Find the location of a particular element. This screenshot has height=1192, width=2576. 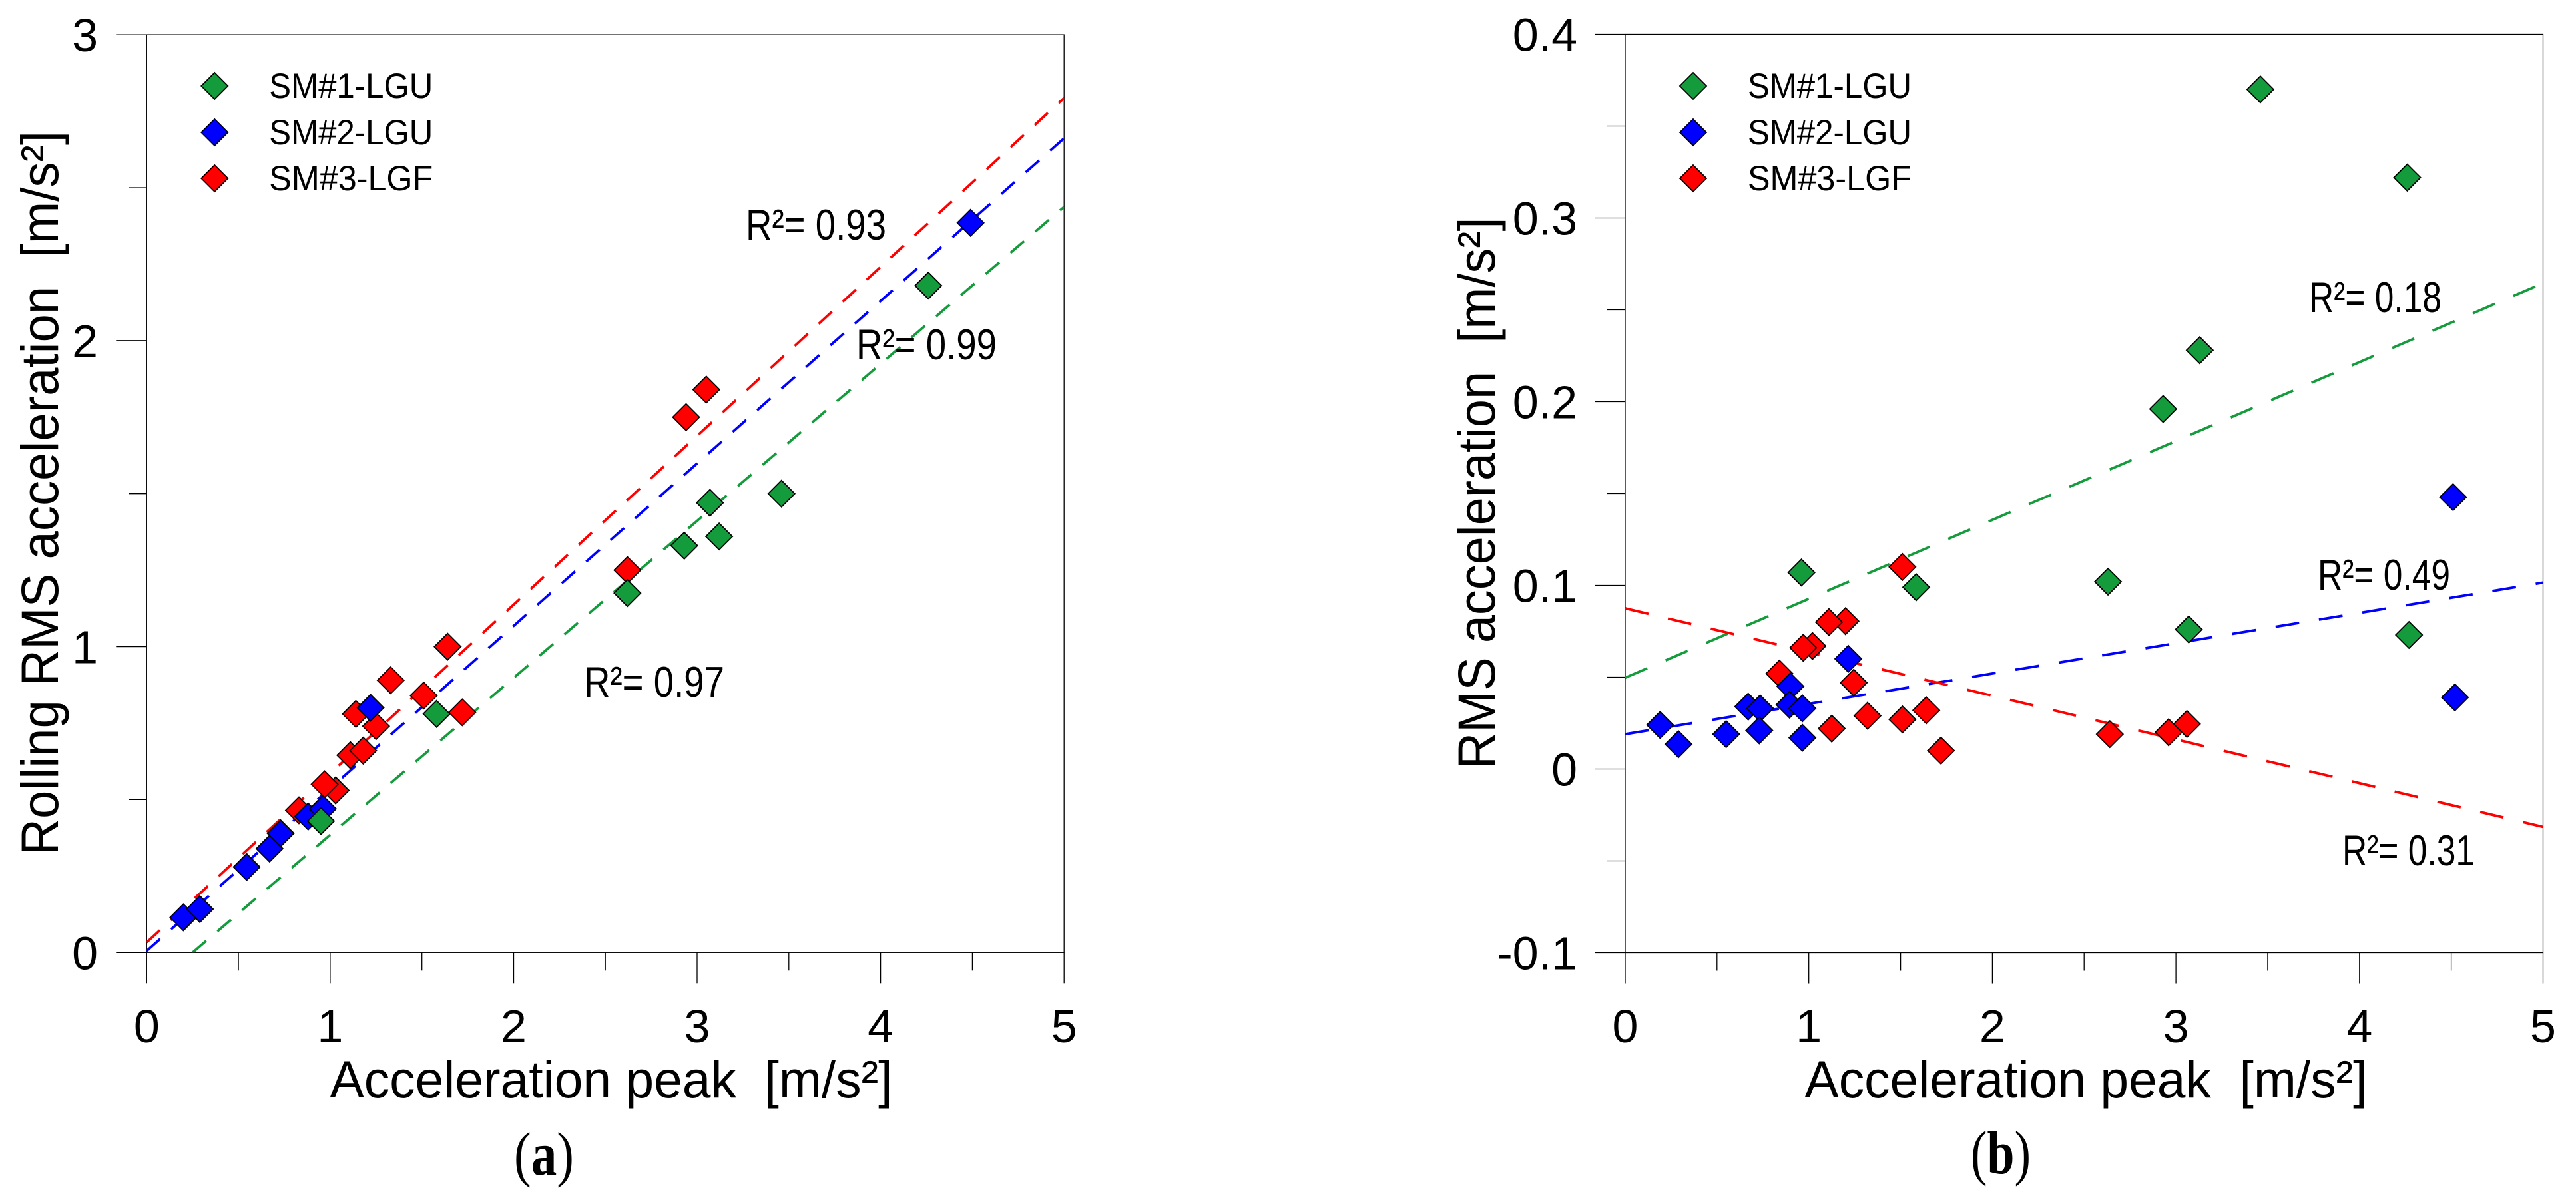

svg-text: 0.1 is located at coordinates (1545, 586).